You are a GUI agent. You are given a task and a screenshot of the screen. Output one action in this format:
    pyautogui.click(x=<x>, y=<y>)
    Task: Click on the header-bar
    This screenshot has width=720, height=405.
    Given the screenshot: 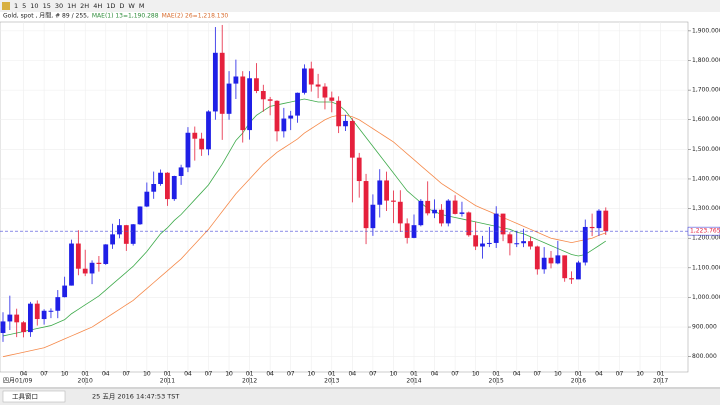 What is the action you would take?
    pyautogui.click(x=360, y=17)
    